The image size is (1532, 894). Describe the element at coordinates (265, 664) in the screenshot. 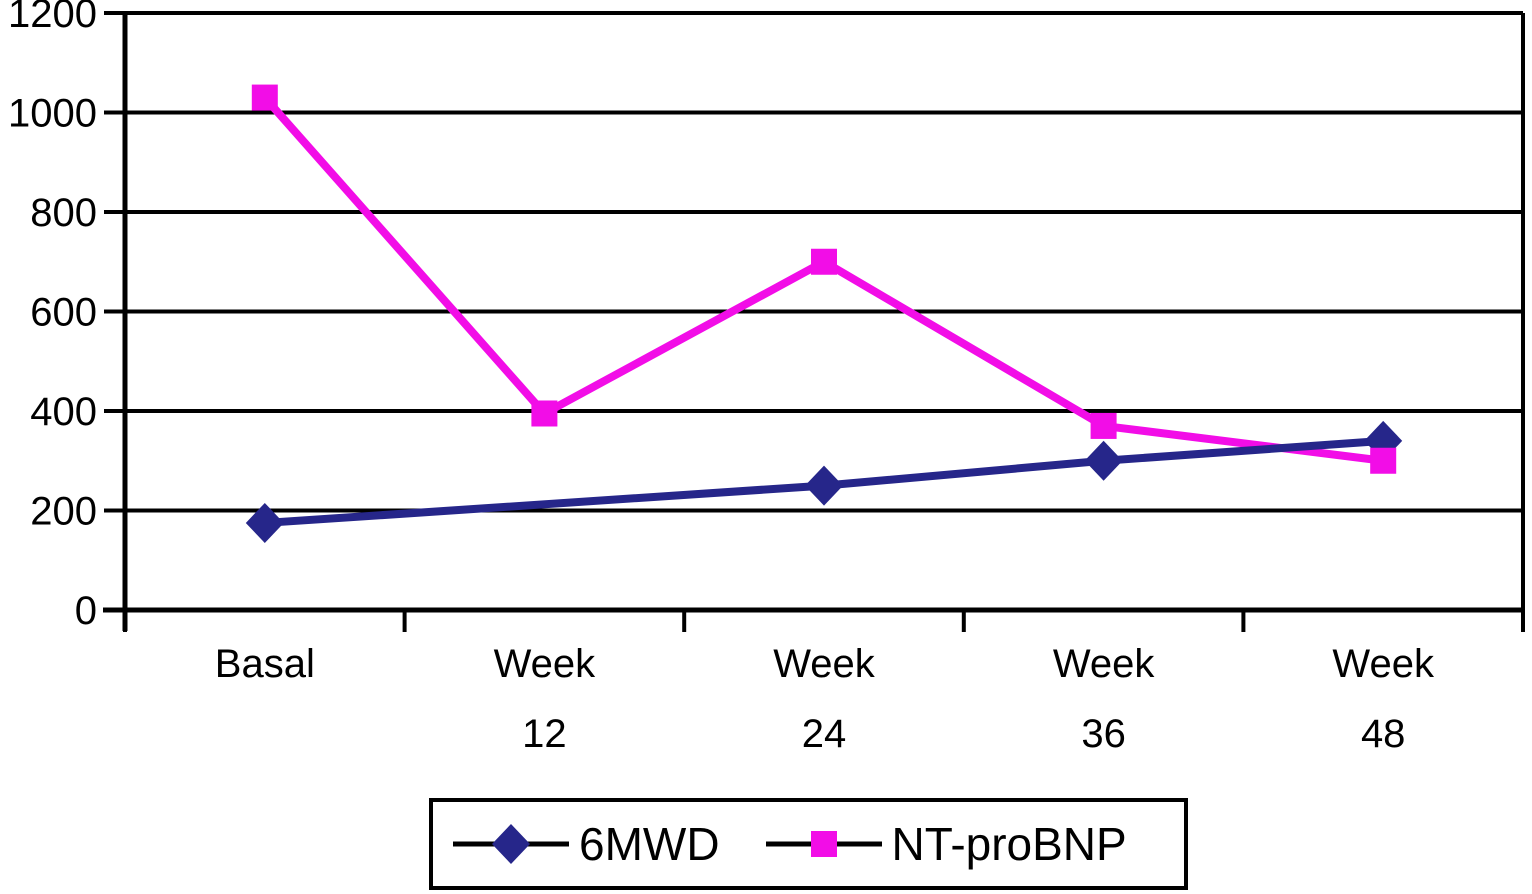

I see `x-category-label: Basal` at that location.